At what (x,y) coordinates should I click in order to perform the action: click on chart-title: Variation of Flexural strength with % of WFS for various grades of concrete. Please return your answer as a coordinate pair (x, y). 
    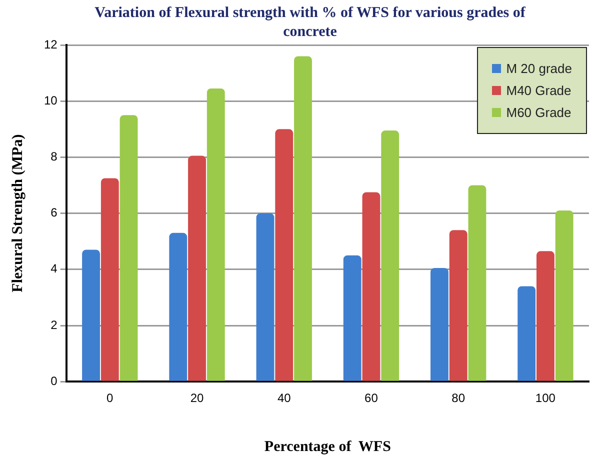
    Looking at the image, I should click on (310, 23).